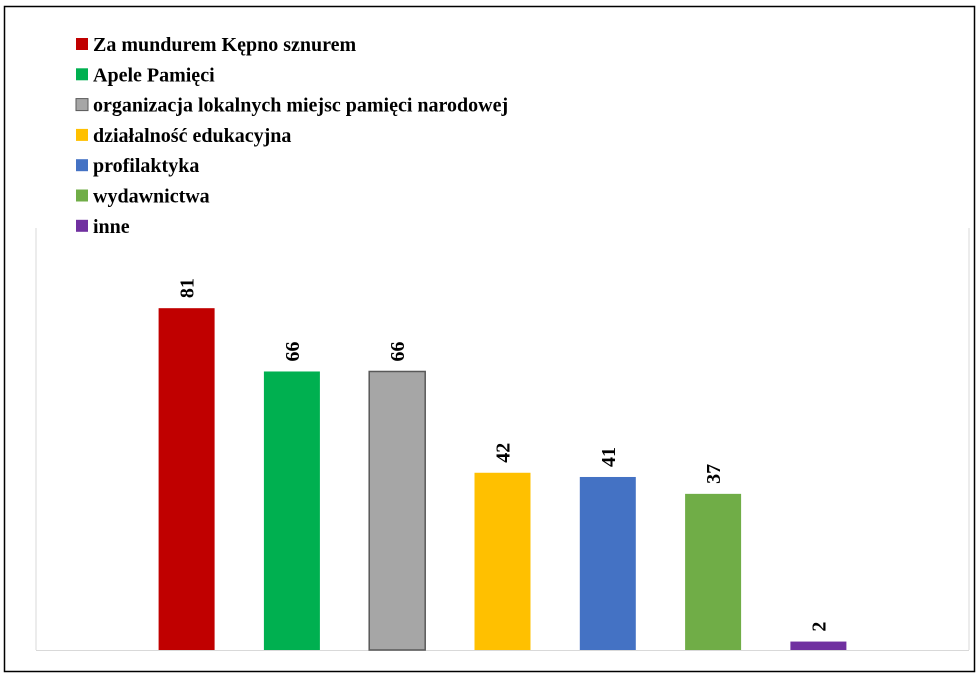  I want to click on data-label: 42, so click(504, 453).